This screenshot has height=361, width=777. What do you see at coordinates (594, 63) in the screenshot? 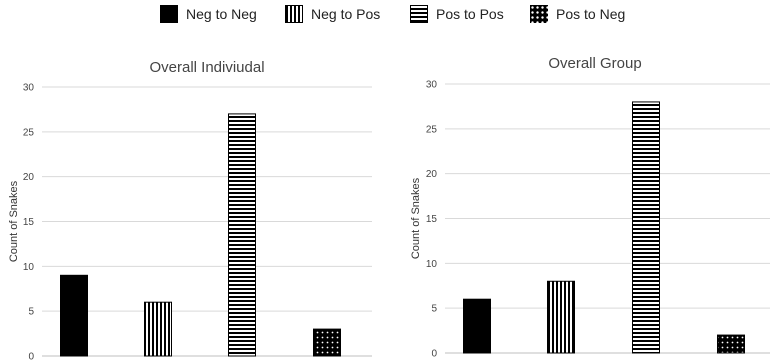
I see `chart-title: Overall Group` at bounding box center [594, 63].